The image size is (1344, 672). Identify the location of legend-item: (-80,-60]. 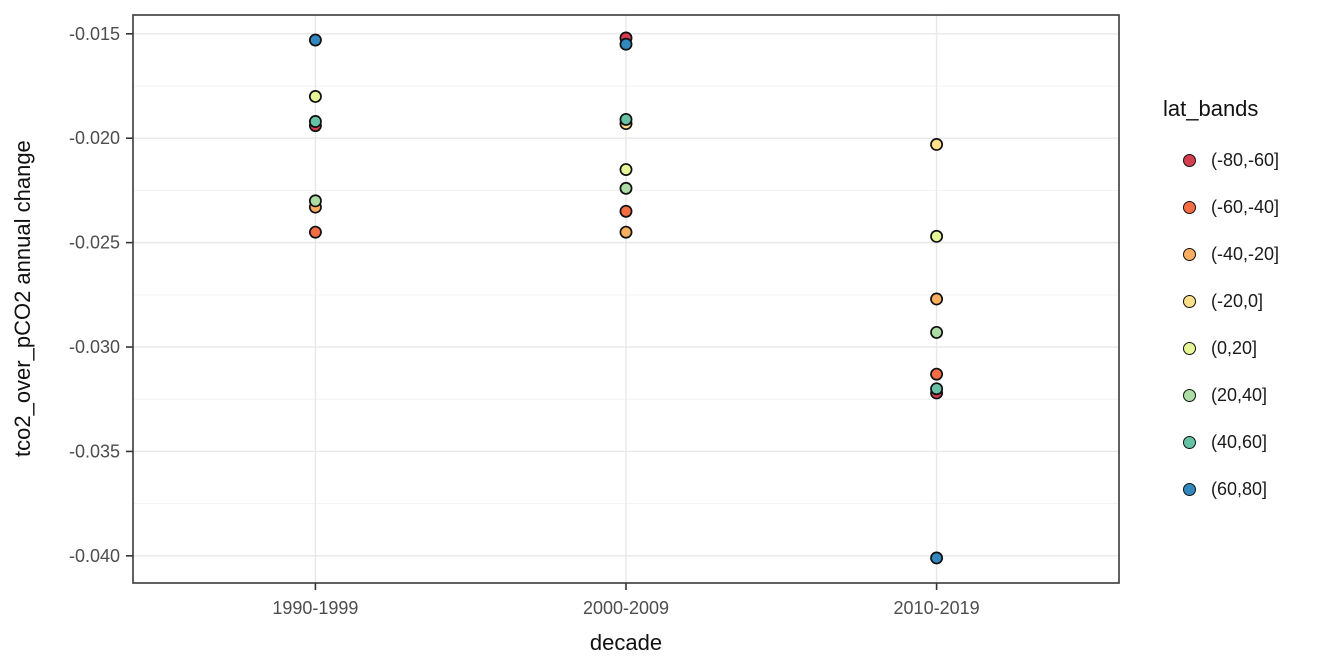
(1220, 160).